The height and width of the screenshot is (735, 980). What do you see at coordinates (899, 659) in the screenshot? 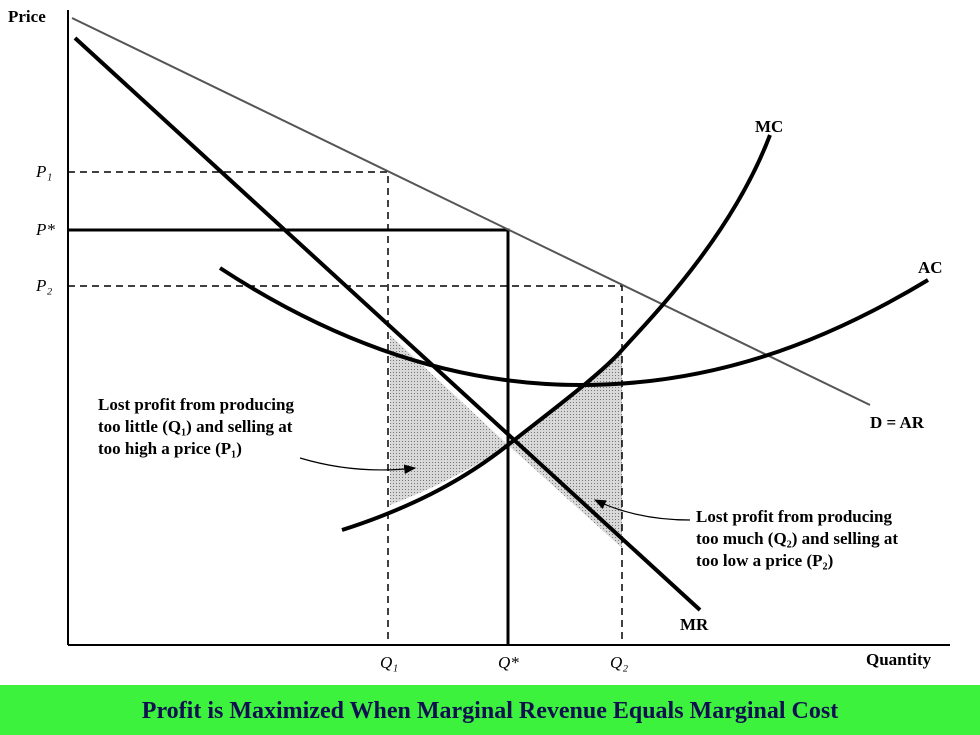
I see `x-axis-label: Quantity` at bounding box center [899, 659].